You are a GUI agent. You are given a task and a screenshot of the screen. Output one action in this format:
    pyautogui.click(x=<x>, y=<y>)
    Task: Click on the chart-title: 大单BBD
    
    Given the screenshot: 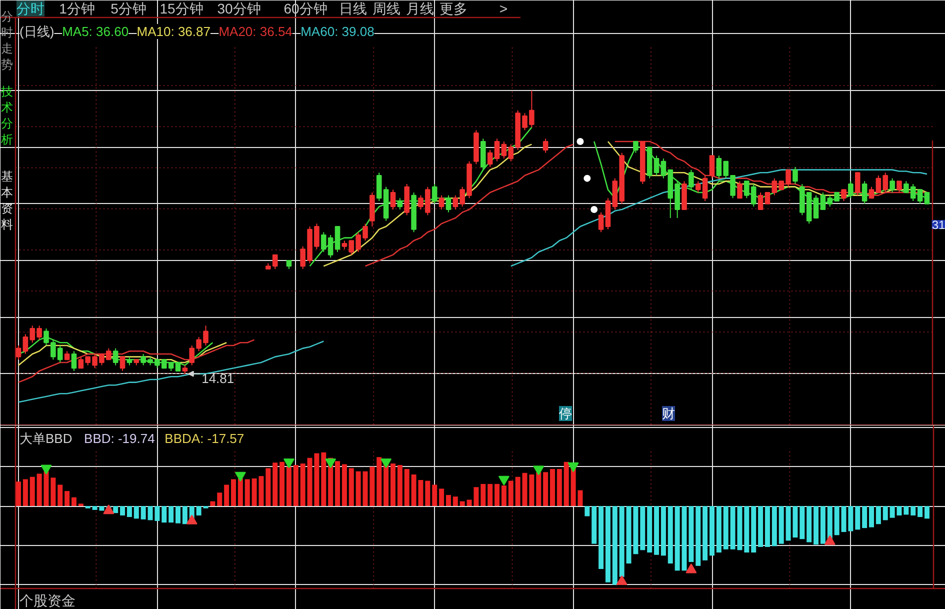 What is the action you would take?
    pyautogui.click(x=46, y=438)
    